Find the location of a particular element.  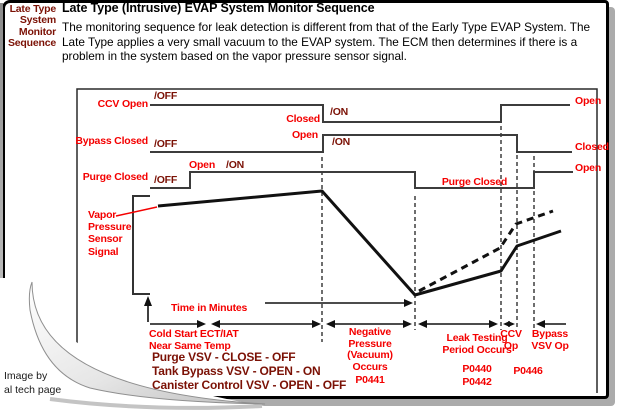

page-left-bevel is located at coordinates (1, 201).